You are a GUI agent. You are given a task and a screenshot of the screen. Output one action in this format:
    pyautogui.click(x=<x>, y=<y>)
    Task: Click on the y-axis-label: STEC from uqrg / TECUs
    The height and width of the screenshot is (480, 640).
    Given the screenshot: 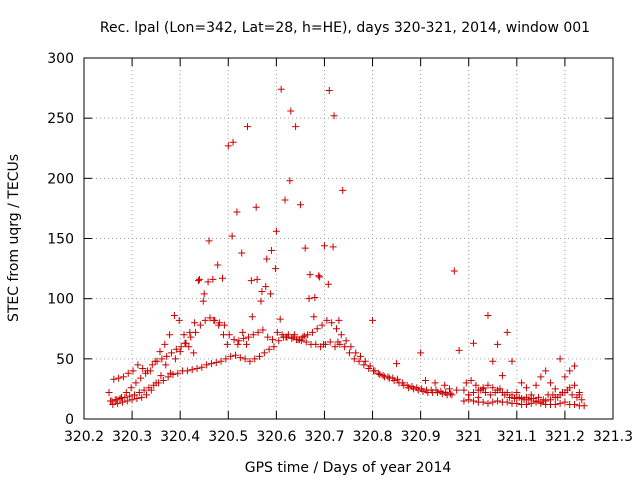 What is the action you would take?
    pyautogui.click(x=14, y=238)
    